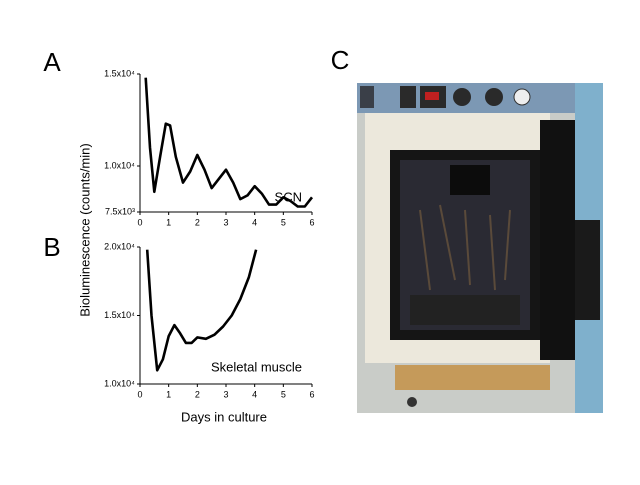 This screenshot has height=485, width=640. Describe the element at coordinates (51, 247) in the screenshot. I see `panel-label: B` at that location.